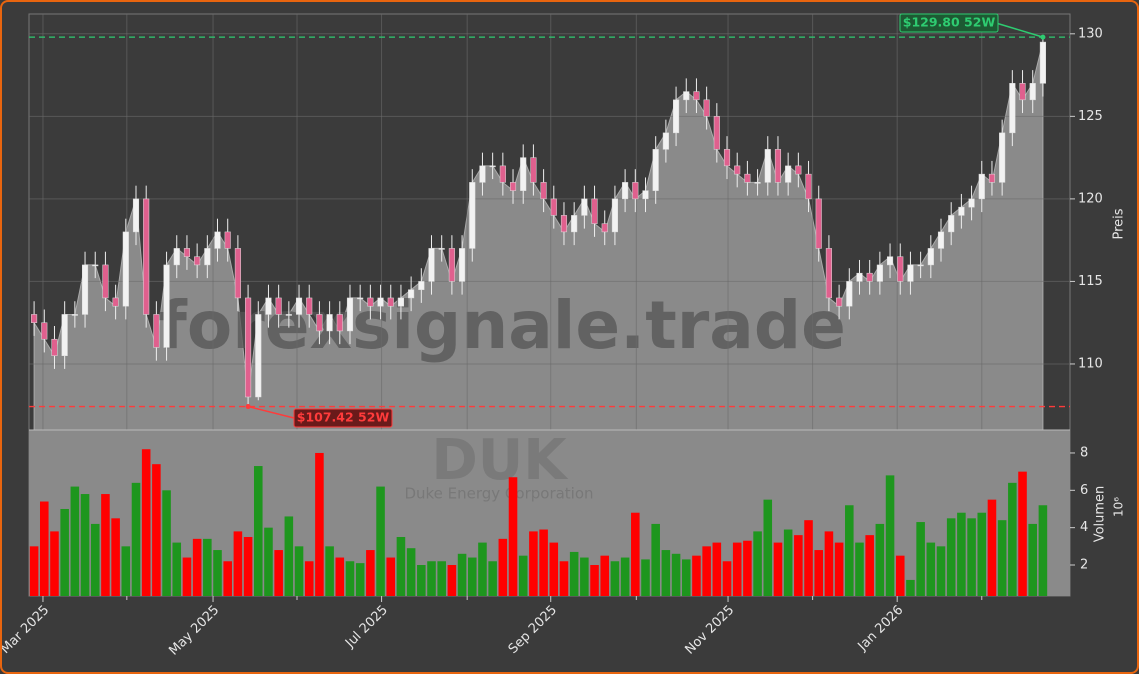 The image size is (1139, 674). I want to click on y2-tick-label: 6, so click(1084, 490).